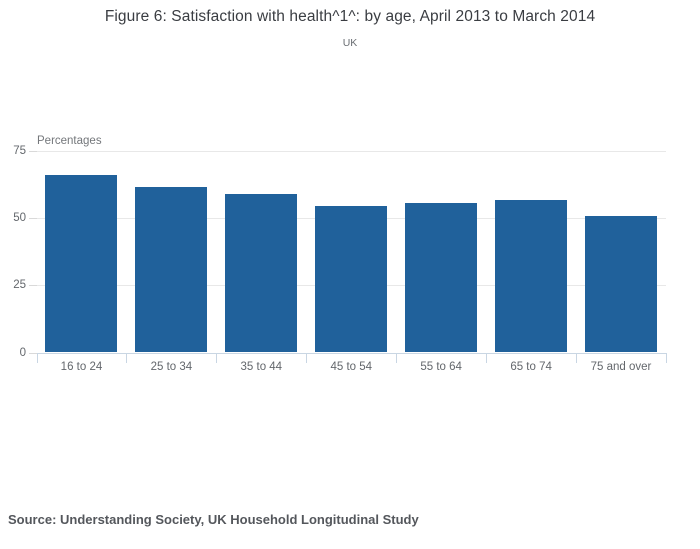 This screenshot has width=700, height=549. What do you see at coordinates (22, 352) in the screenshot?
I see `y-axis-tick-label: 0` at bounding box center [22, 352].